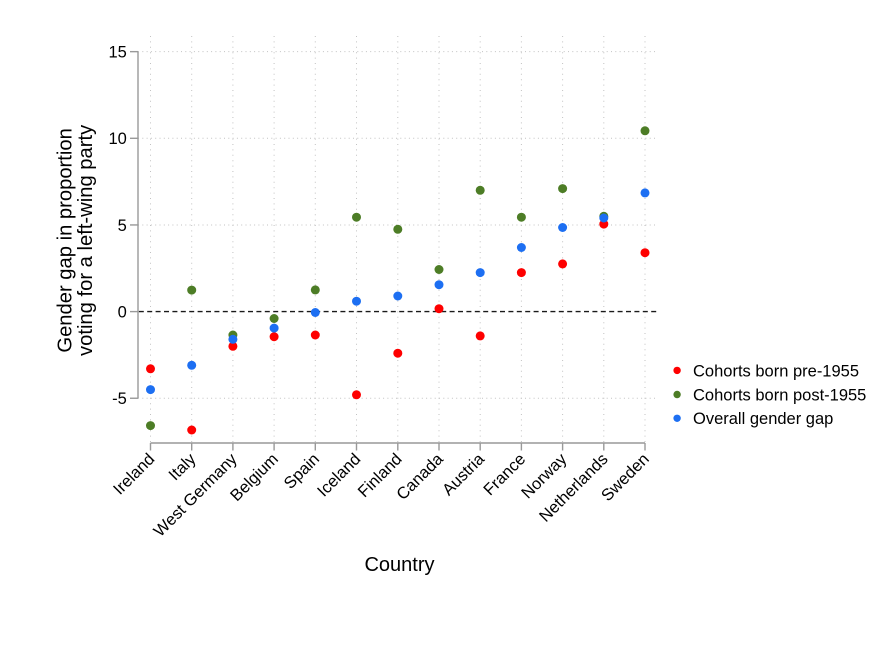  I want to click on svg-text: 10, so click(117, 139).